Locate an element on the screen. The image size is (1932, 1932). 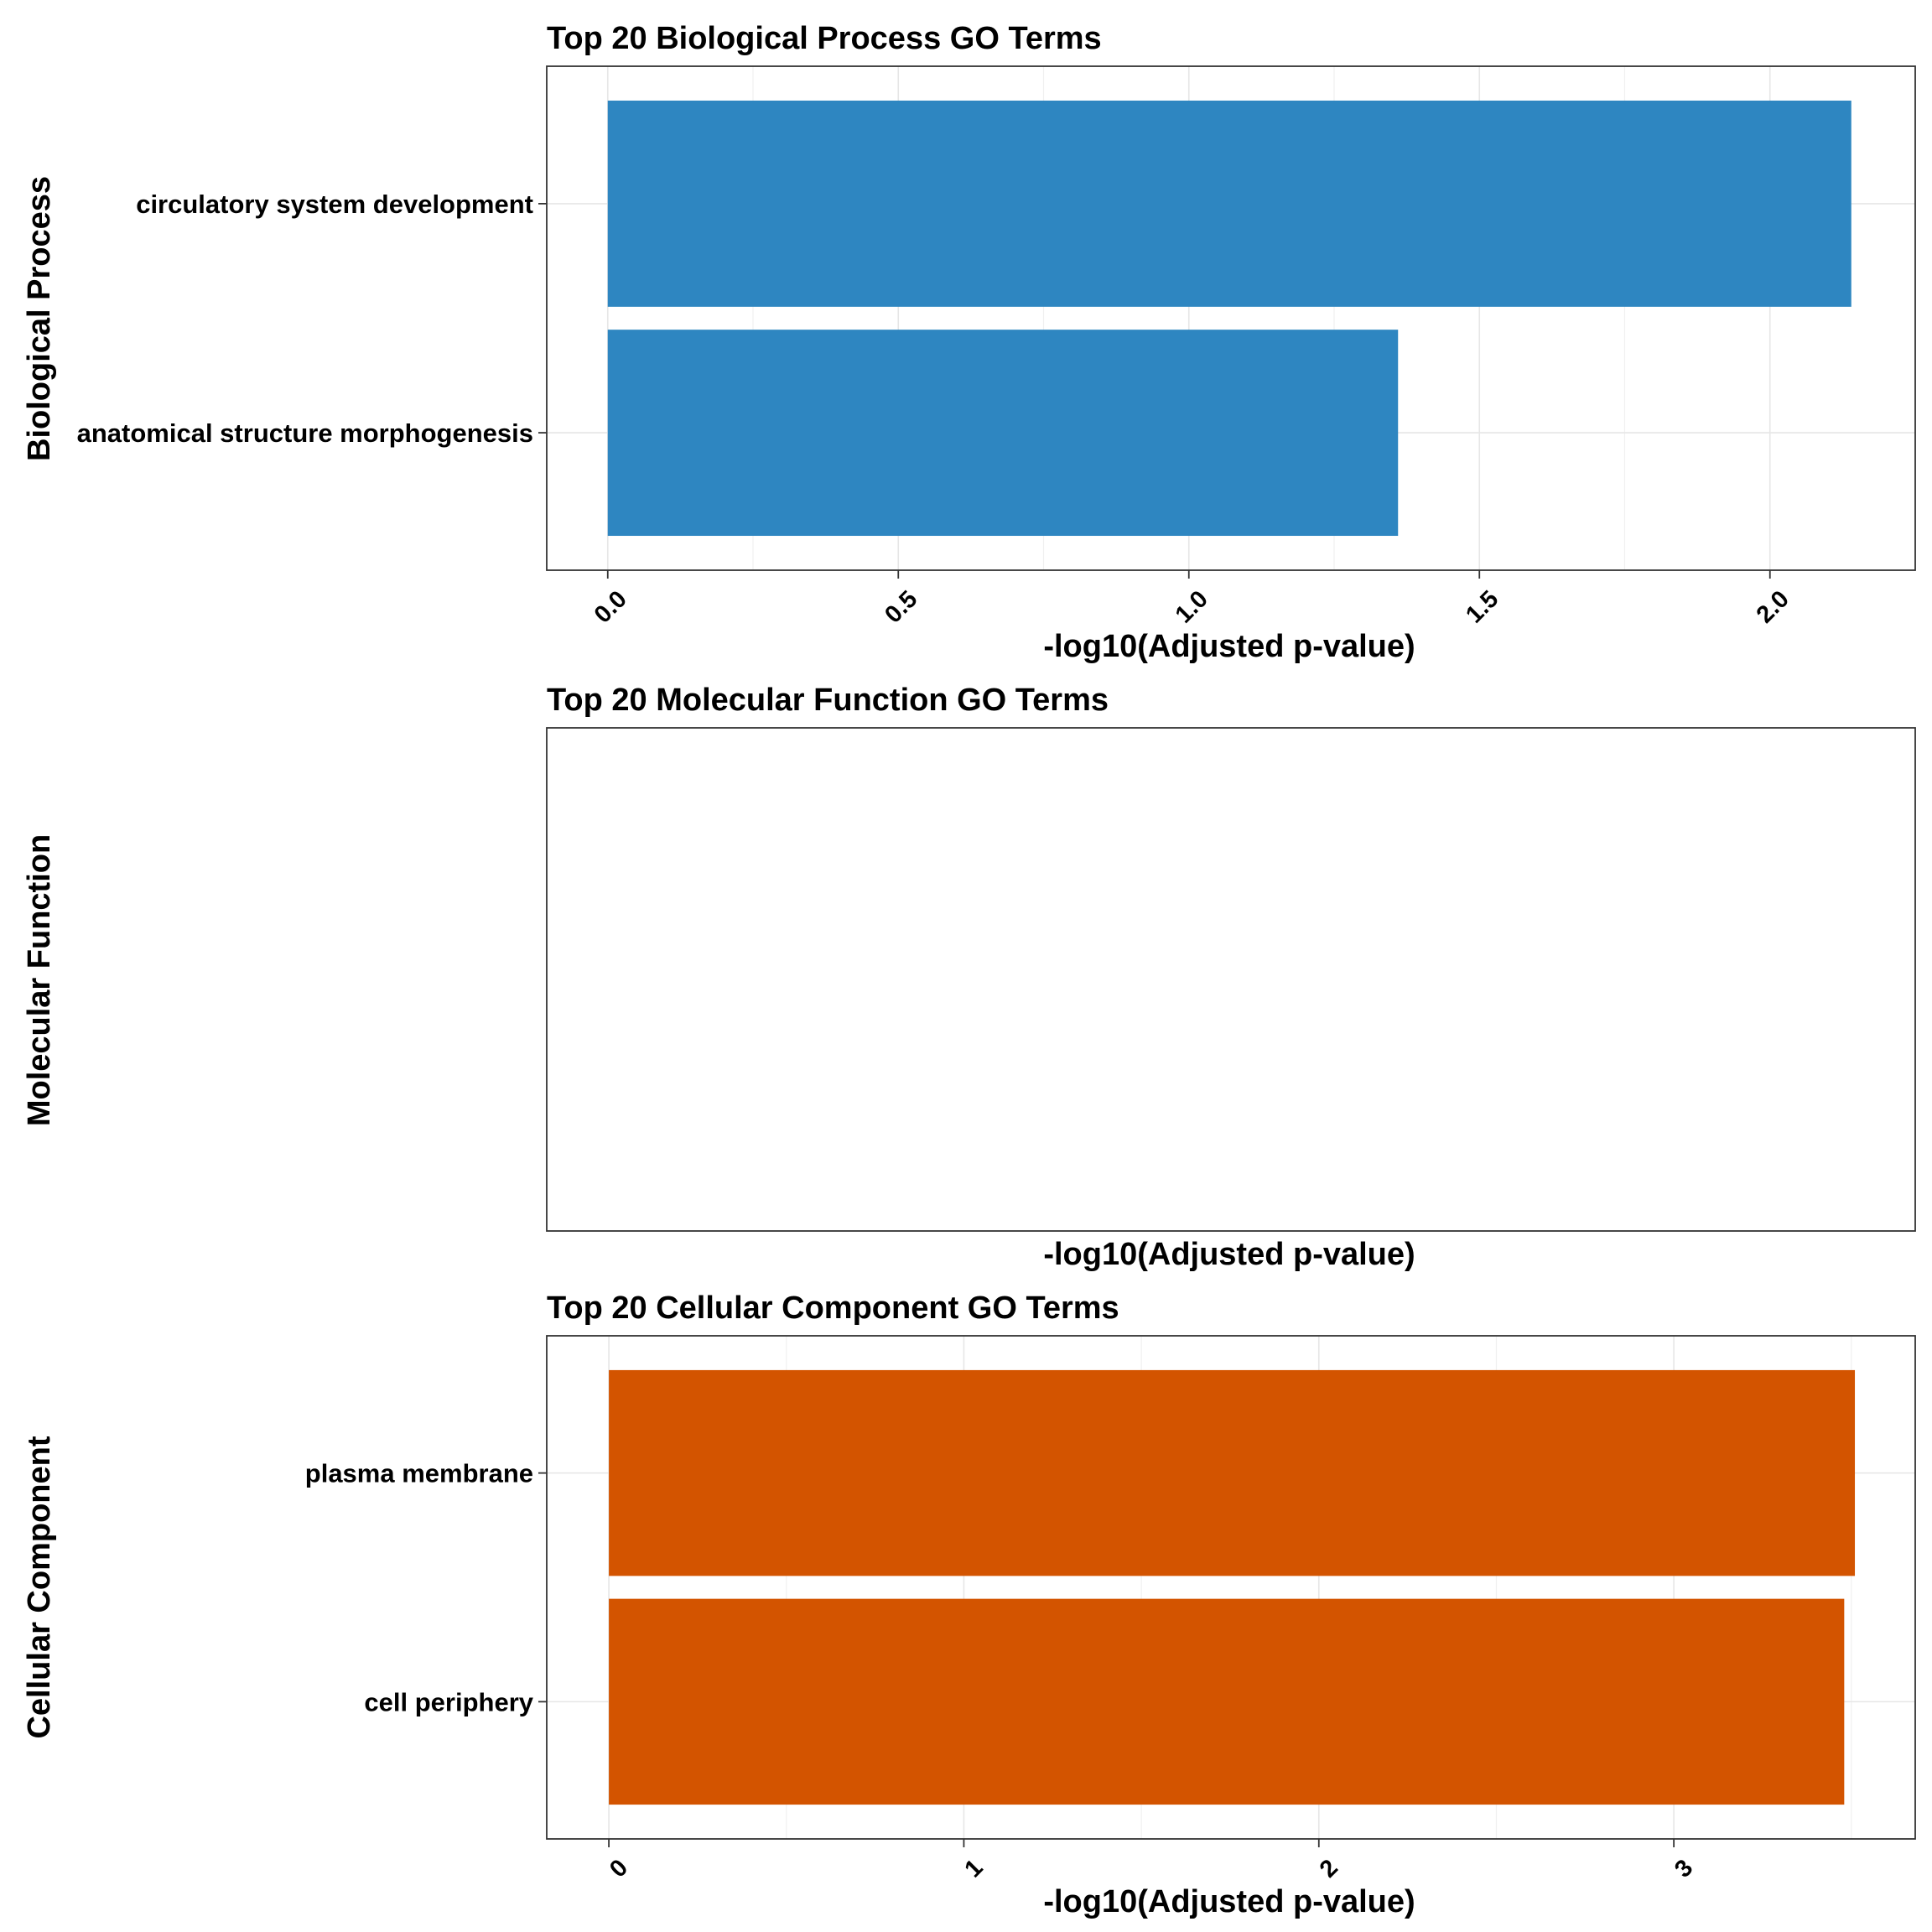
y-tick-label: plasma membrane is located at coordinates (419, 1473).